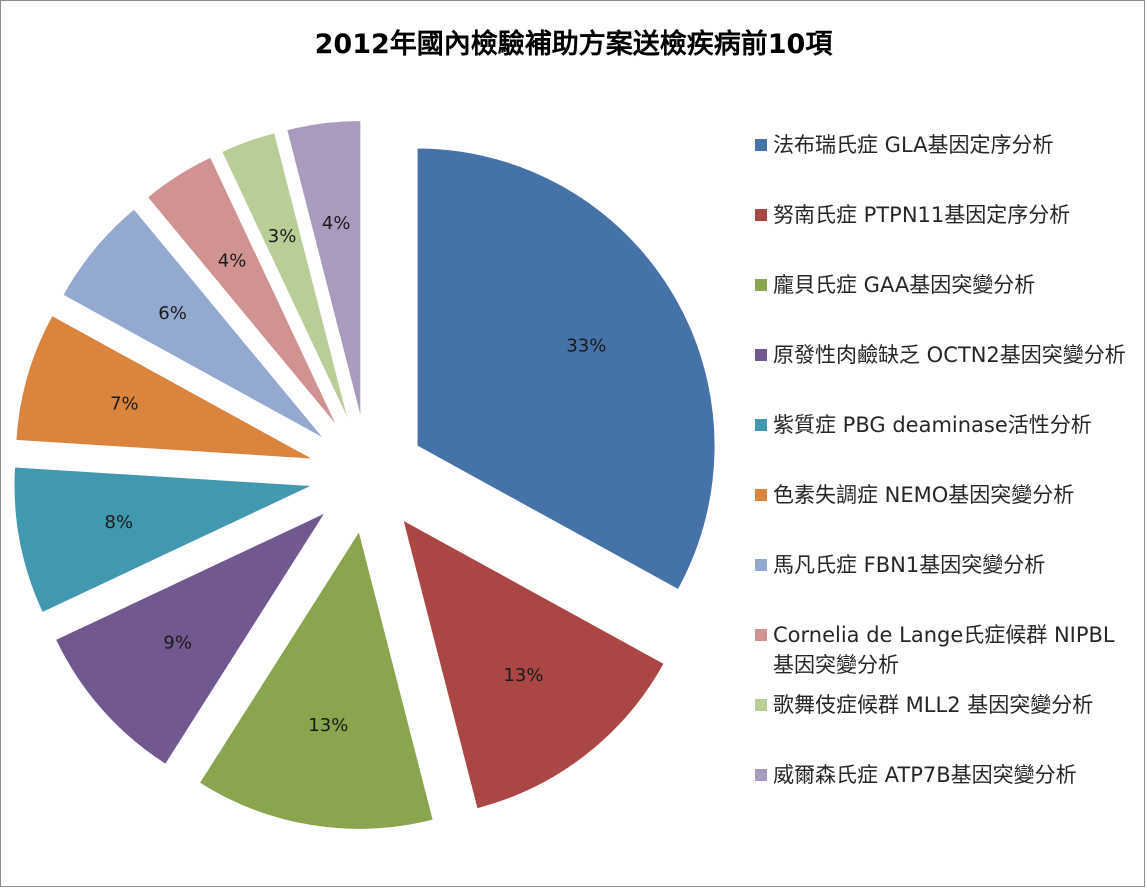 The image size is (1147, 889). What do you see at coordinates (119, 522) in the screenshot?
I see `slice-data-label-5: 8%` at bounding box center [119, 522].